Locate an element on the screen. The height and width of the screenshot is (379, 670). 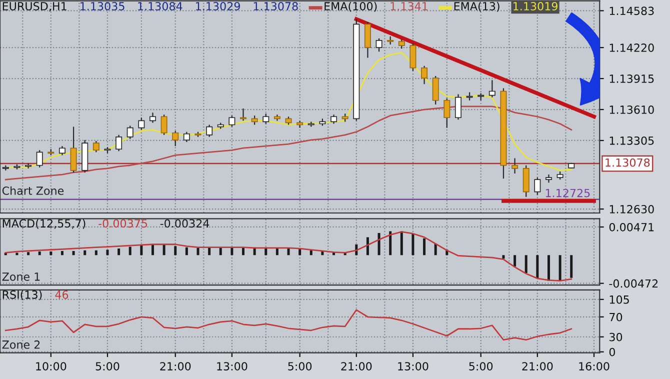
x-tick-label: 10:00 is located at coordinates (51, 366).